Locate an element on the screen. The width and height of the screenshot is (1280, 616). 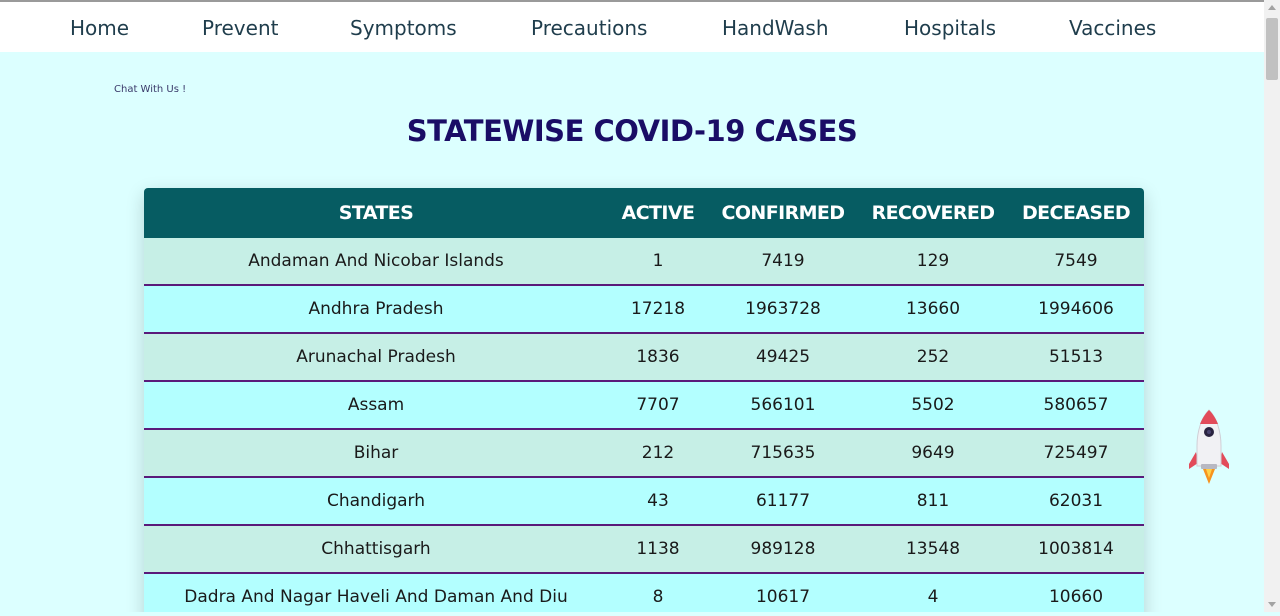
confirmed-cell: 715635 is located at coordinates (783, 453).